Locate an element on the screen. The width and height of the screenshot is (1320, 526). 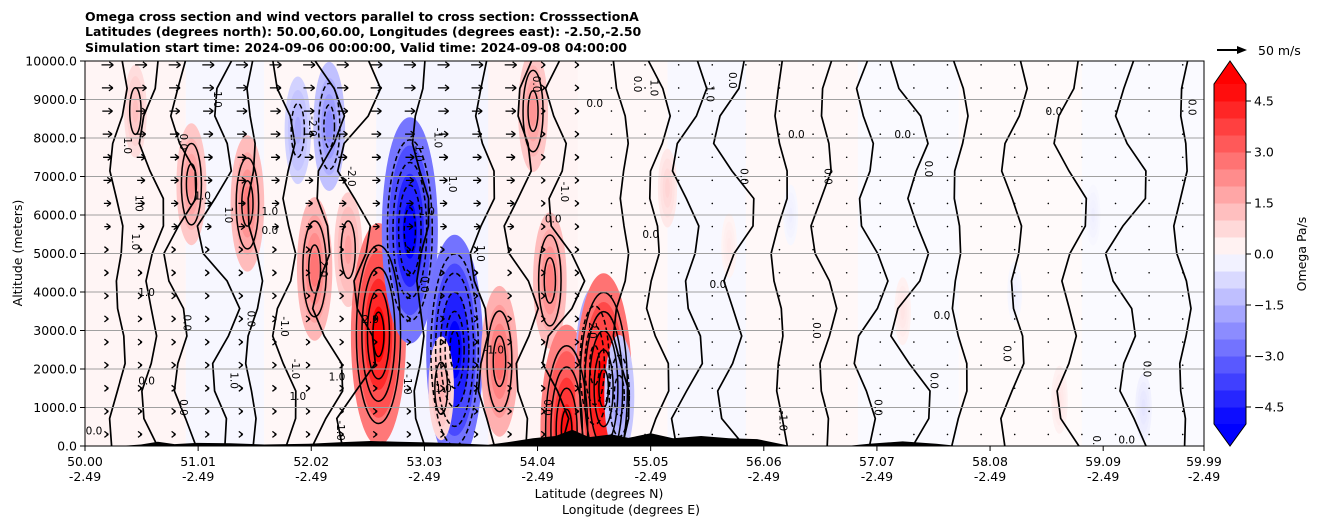
contour-label-36: 0.0 is located at coordinates (553, 220).